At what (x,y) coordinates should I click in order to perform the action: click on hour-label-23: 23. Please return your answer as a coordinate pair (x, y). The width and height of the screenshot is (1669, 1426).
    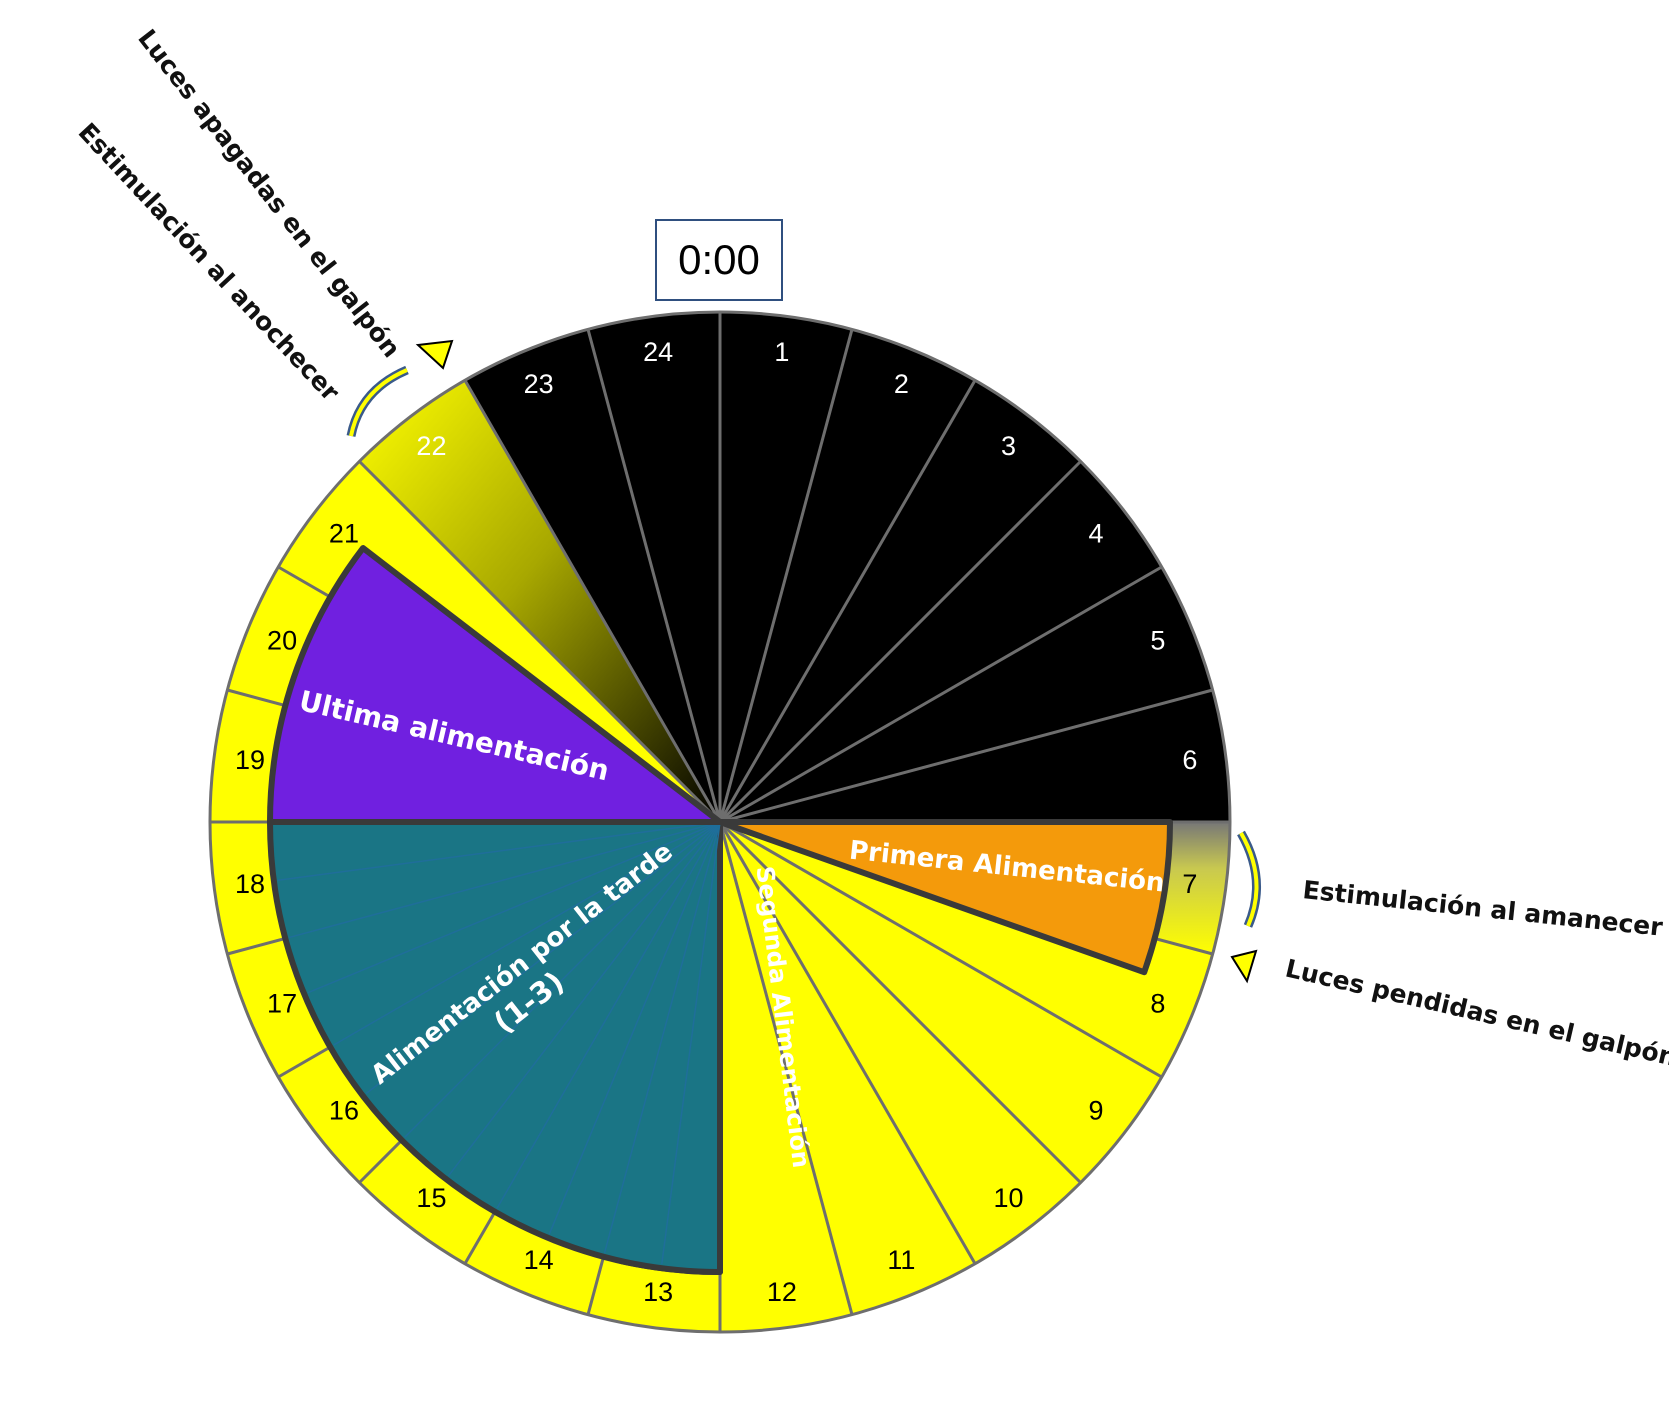
    Looking at the image, I should click on (539, 384).